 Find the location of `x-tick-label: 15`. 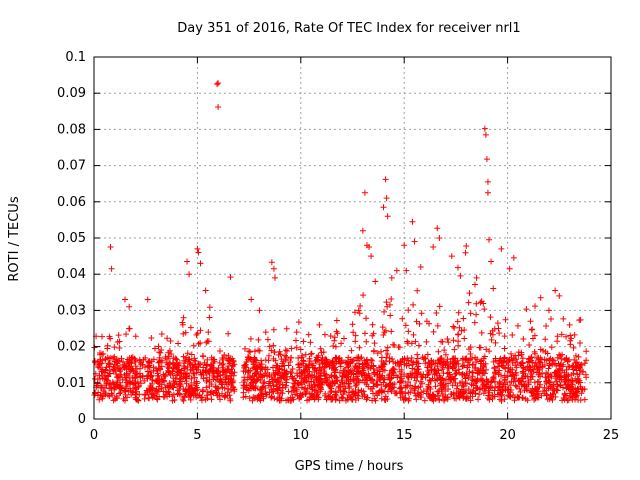

x-tick-label: 15 is located at coordinates (404, 435).